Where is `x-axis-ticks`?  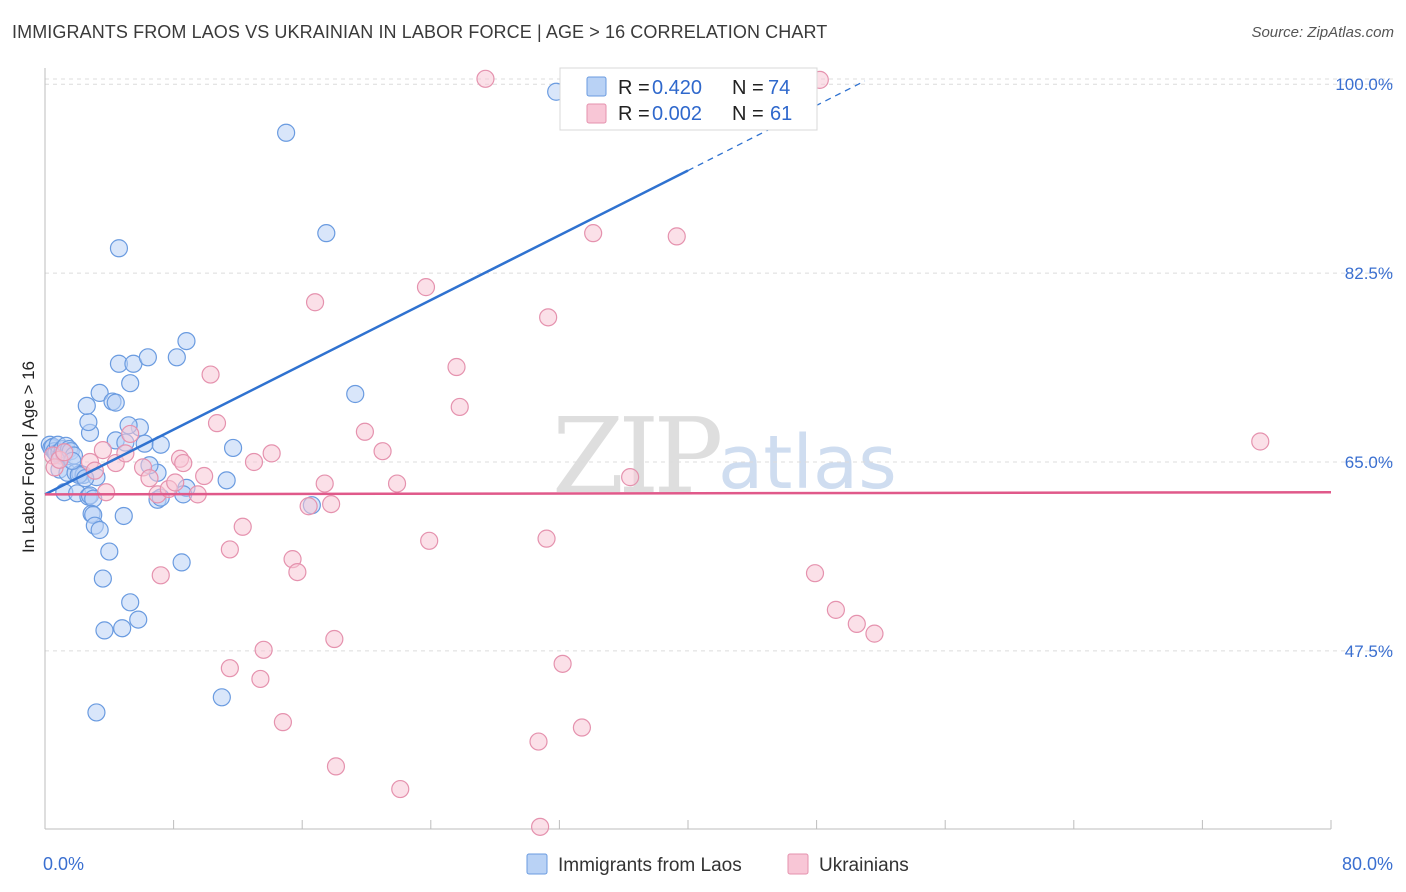
x-axis-ticks is located at coordinates (688, 824).